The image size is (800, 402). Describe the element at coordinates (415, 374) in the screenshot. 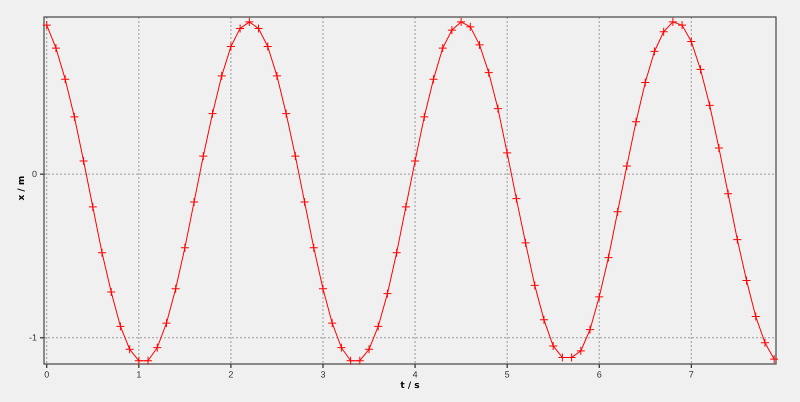

I see `x-tick-label: 4` at that location.